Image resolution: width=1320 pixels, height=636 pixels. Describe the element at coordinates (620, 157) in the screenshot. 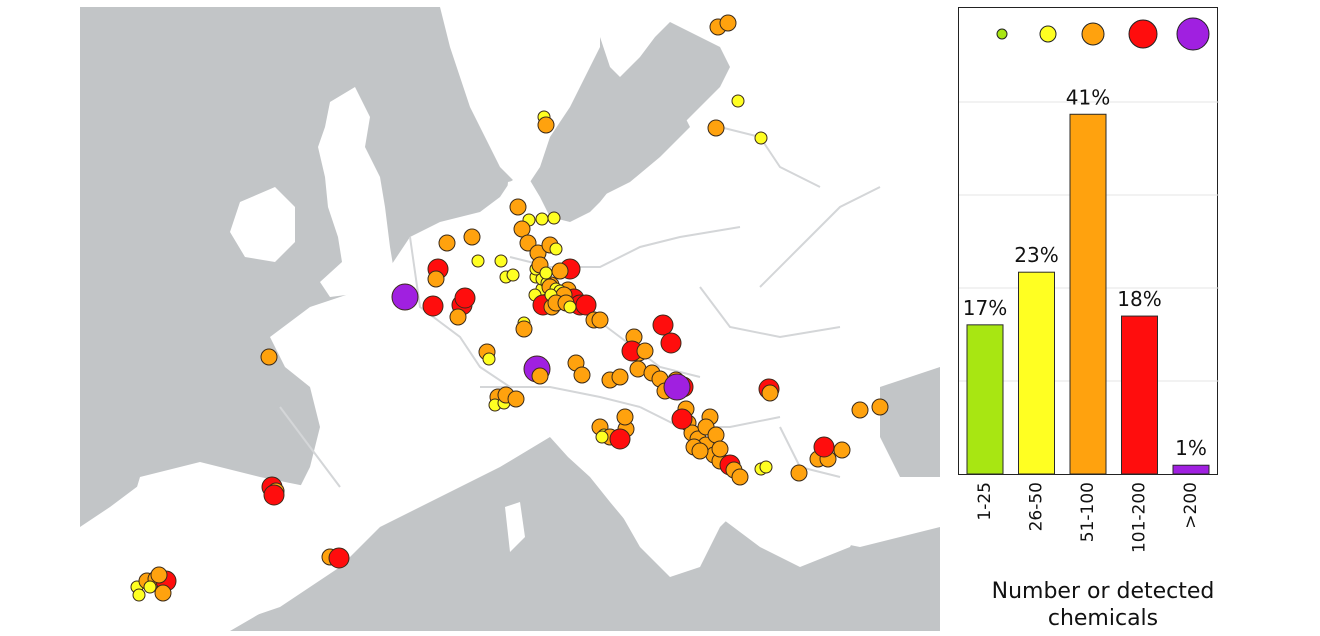

I see `baltic-sea` at that location.